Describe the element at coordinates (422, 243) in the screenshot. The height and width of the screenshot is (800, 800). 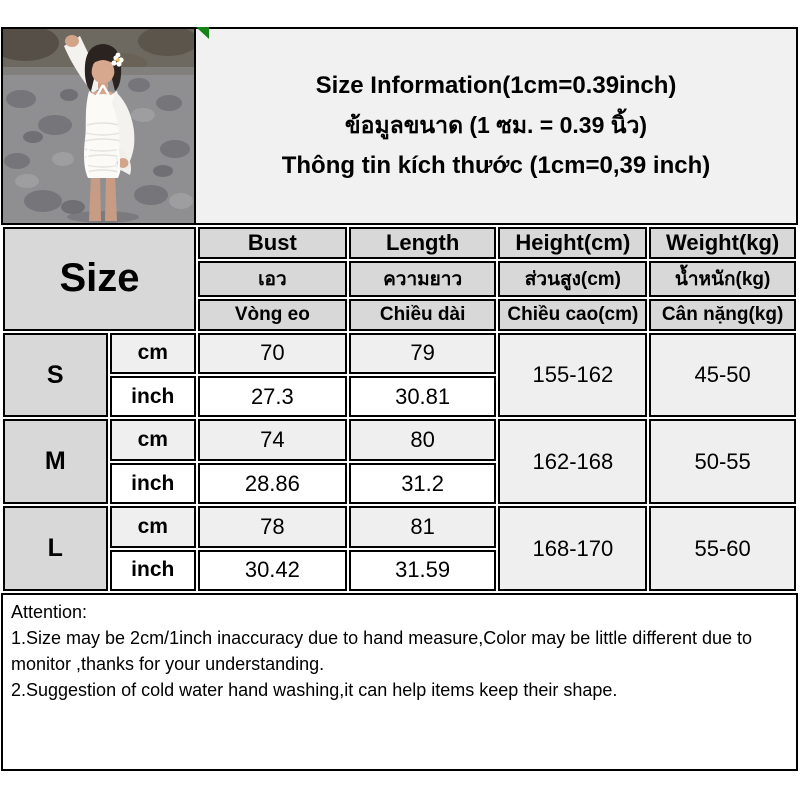
I see `header-length-en: Length` at that location.